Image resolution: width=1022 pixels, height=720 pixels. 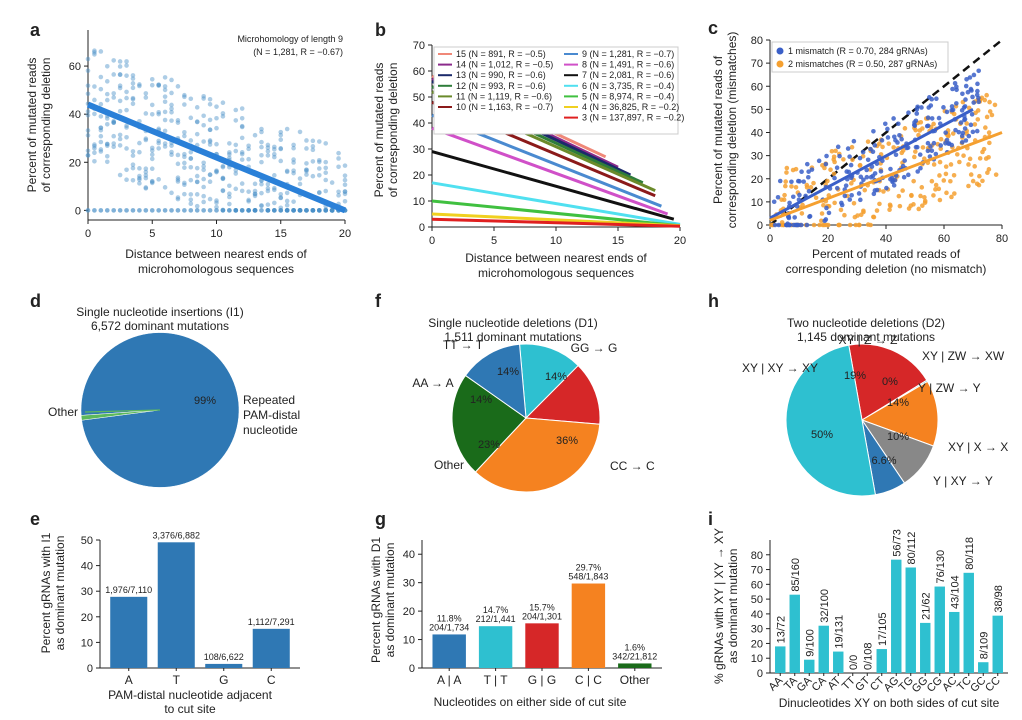 What do you see at coordinates (176, 535) in the screenshot?
I see `bar-value-label: 3,376/6,882` at bounding box center [176, 535].